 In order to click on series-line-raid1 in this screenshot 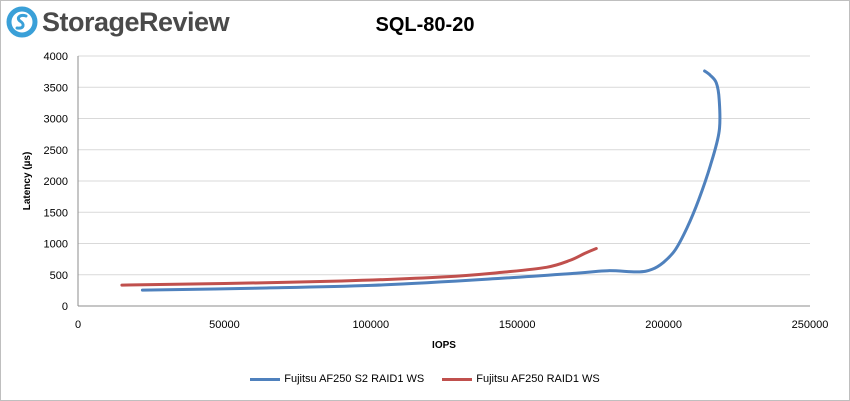, I will do `click(359, 267)`.